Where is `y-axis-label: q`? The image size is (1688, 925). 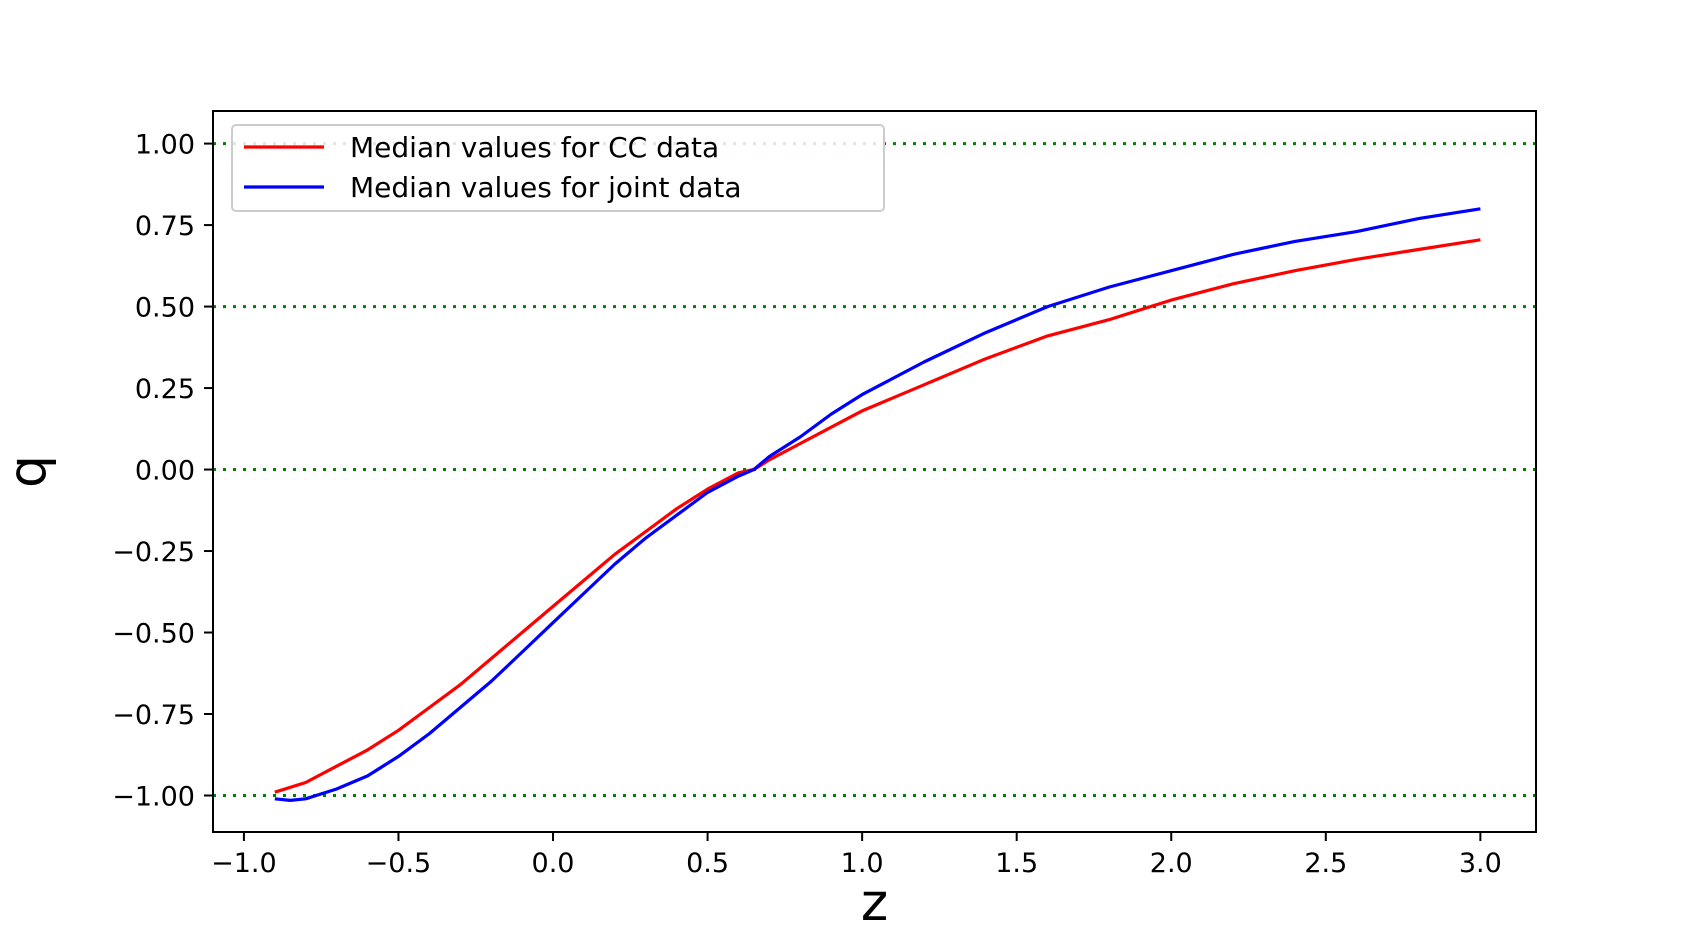
y-axis-label: q is located at coordinates (29, 471).